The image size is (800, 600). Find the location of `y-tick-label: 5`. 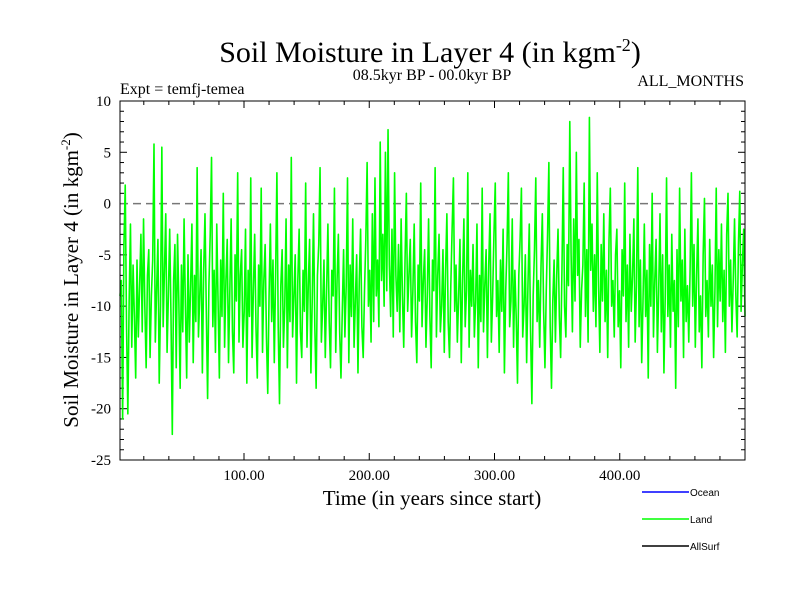

y-tick-label: 5 is located at coordinates (108, 153).